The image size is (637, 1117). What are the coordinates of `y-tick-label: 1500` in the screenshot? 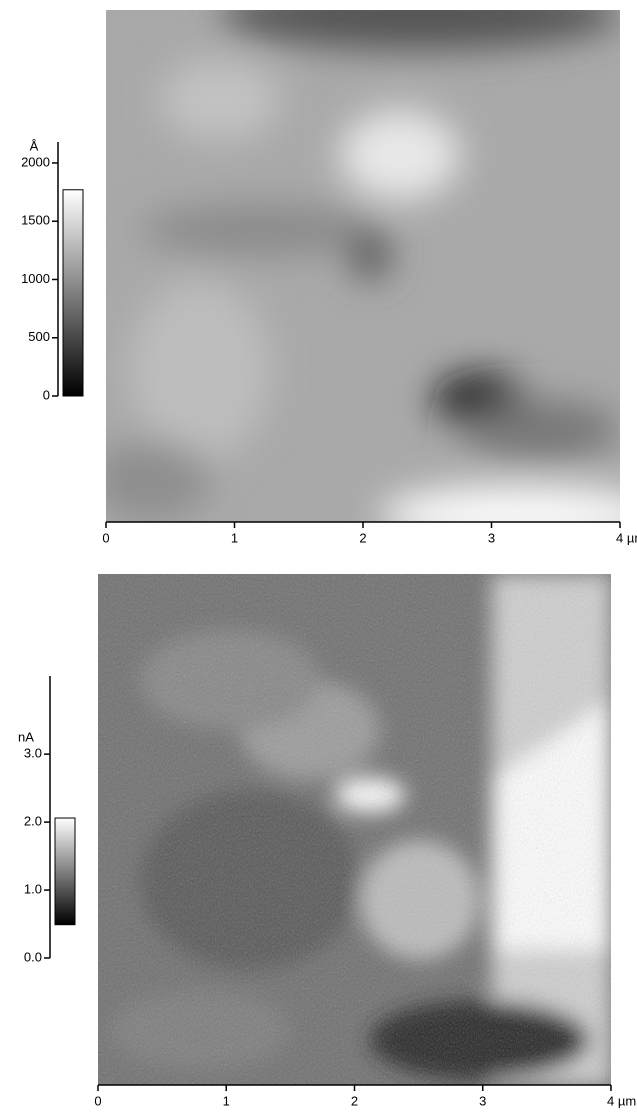 It's located at (35, 220).